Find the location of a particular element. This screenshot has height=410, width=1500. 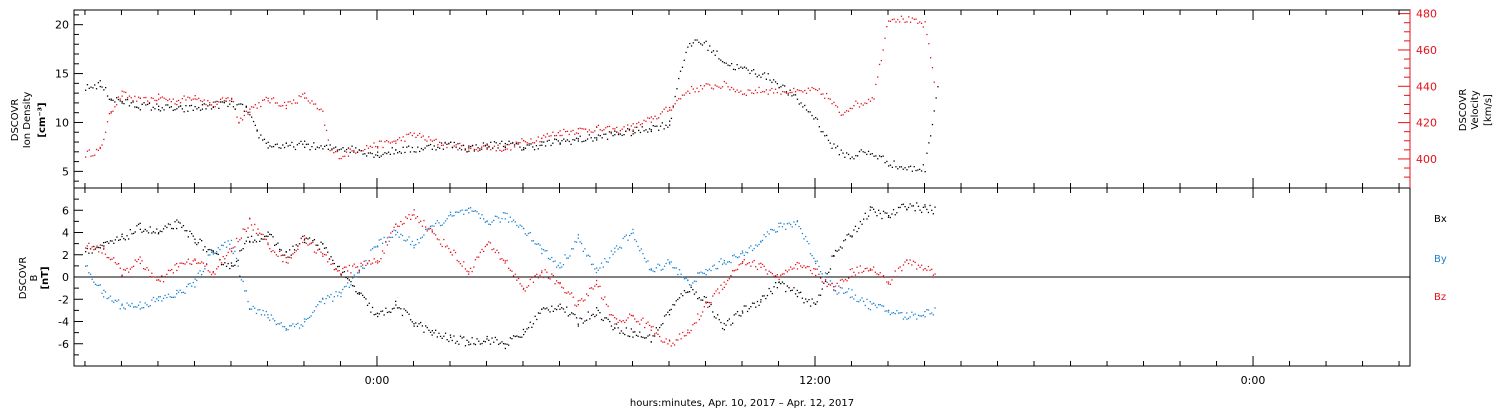

top-right-ylabel-line2: Velocity is located at coordinates (1475, 109).